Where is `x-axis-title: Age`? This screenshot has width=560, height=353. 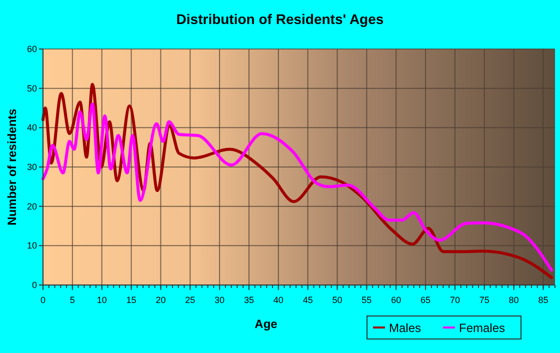
x-axis-title: Age is located at coordinates (266, 324).